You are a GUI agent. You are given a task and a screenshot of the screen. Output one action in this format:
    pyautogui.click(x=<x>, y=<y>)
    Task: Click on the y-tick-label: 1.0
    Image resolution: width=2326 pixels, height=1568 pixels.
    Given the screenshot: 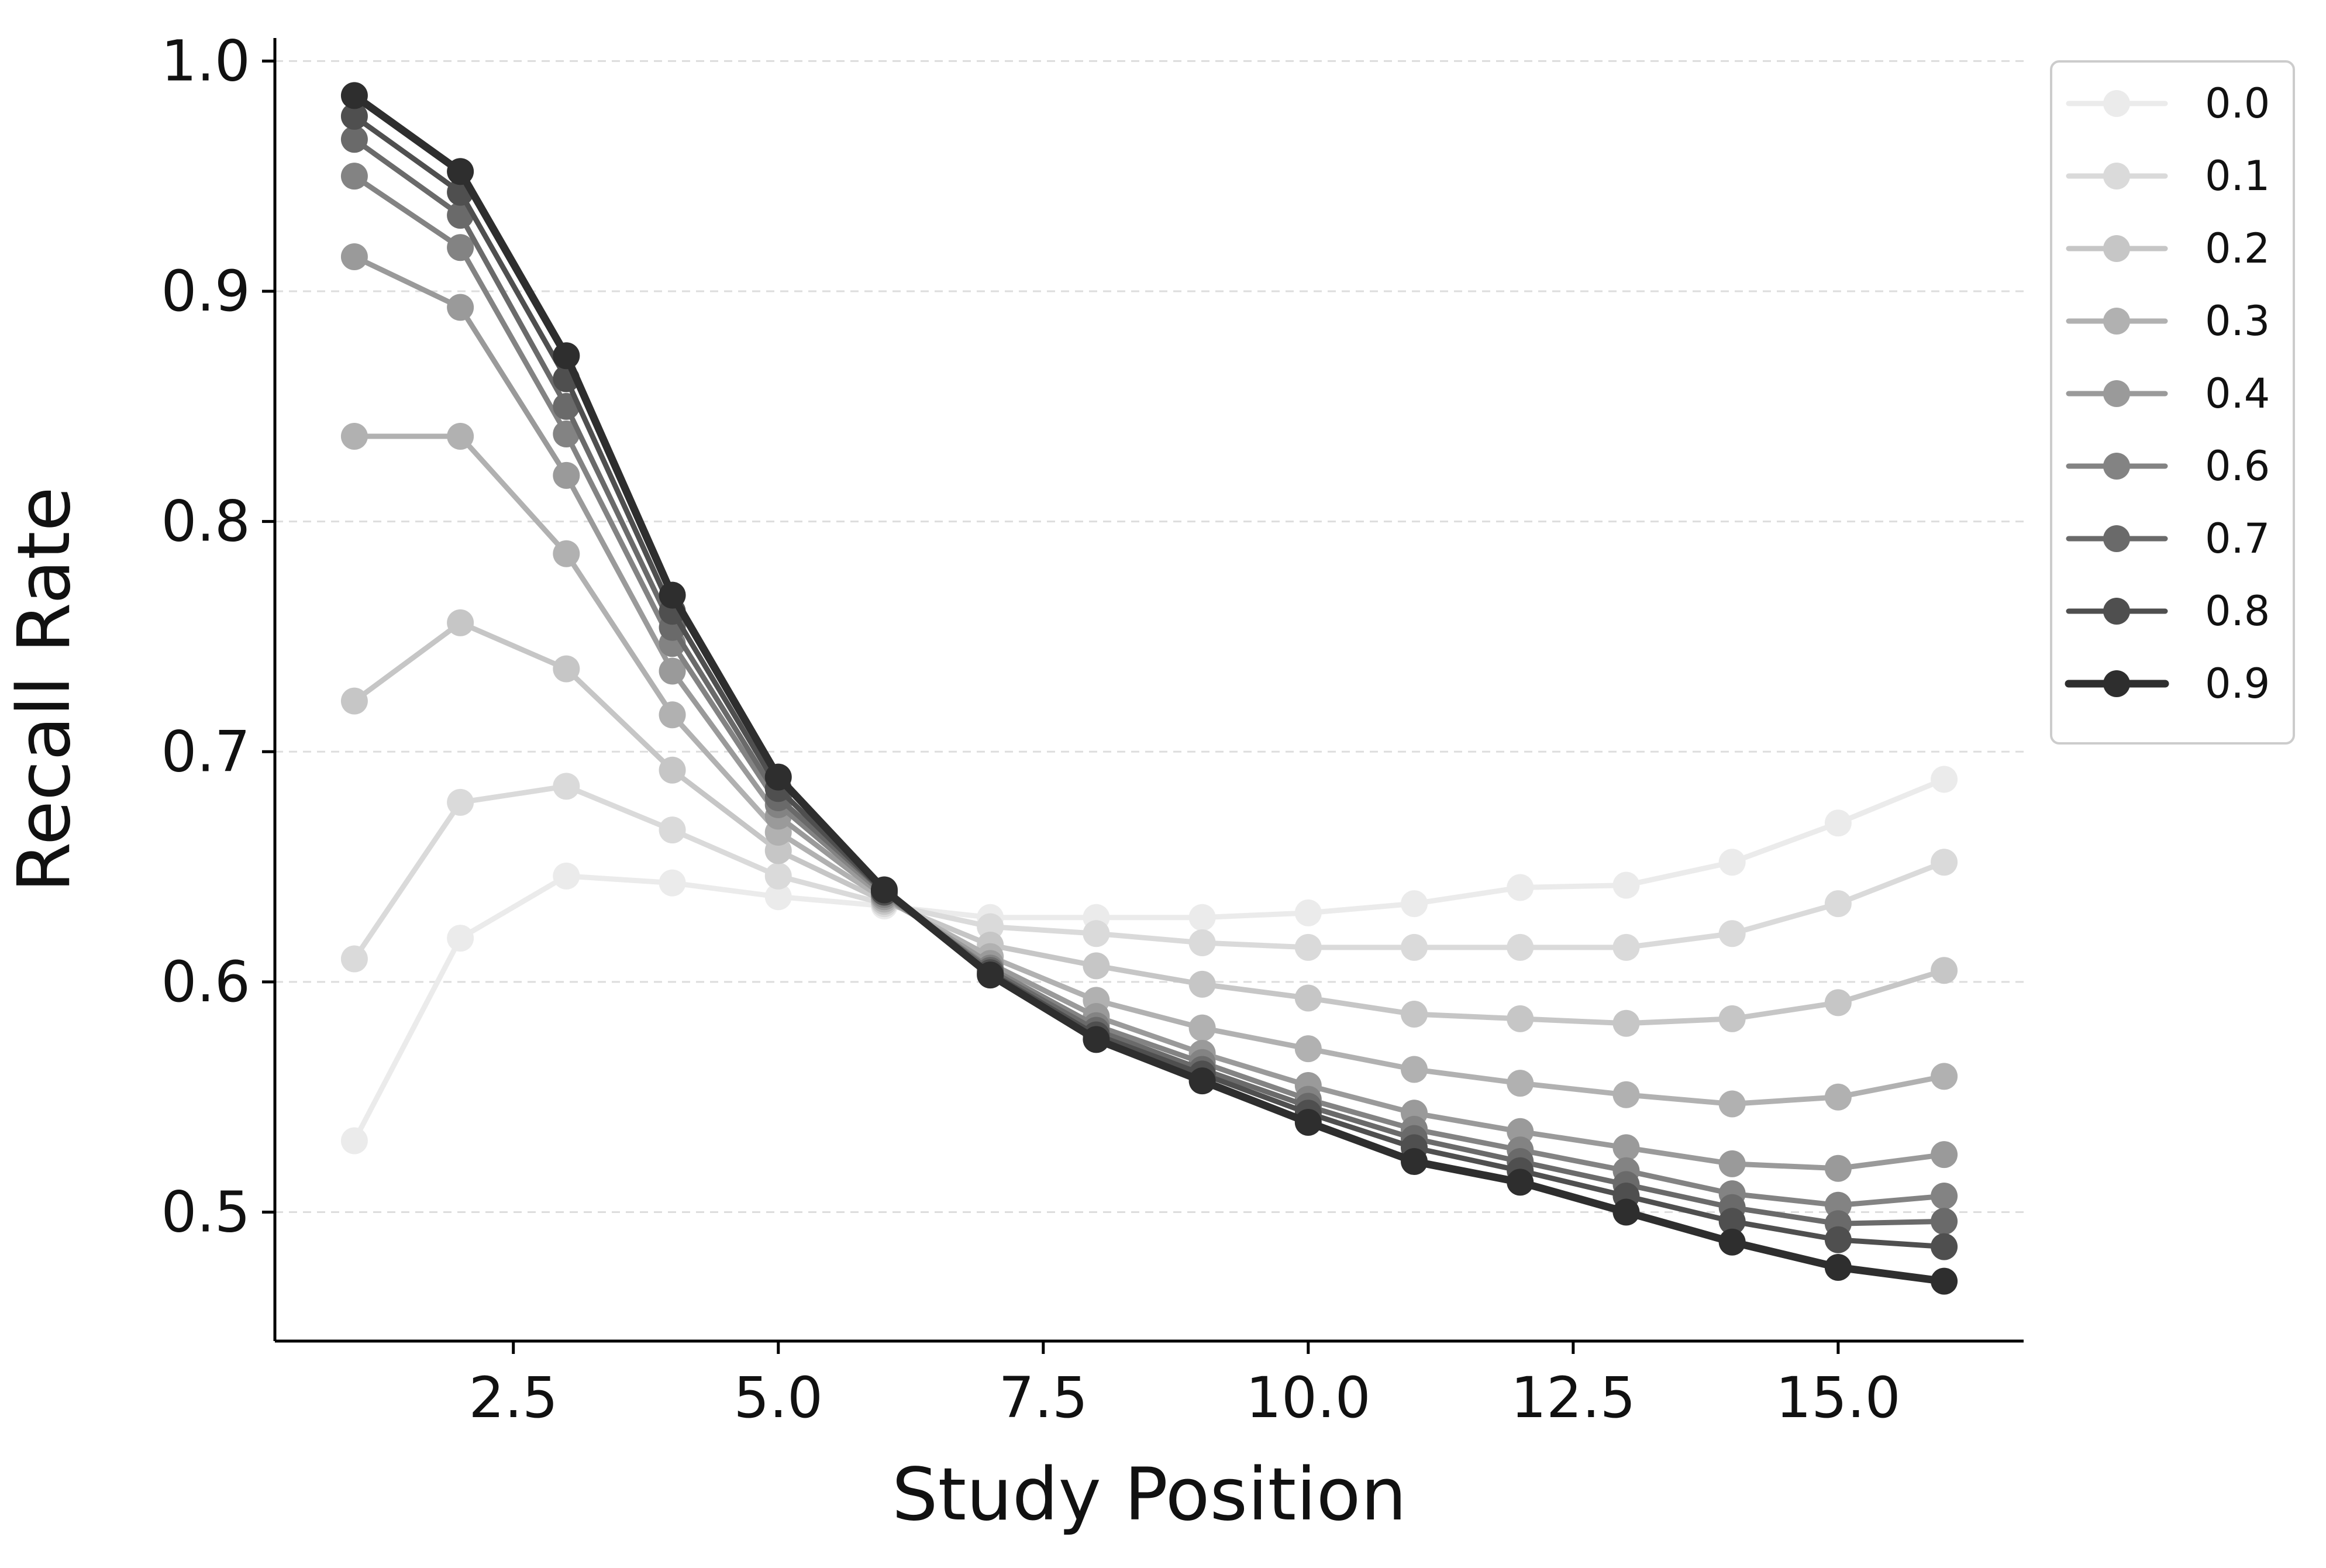 What is the action you would take?
    pyautogui.click(x=205, y=61)
    